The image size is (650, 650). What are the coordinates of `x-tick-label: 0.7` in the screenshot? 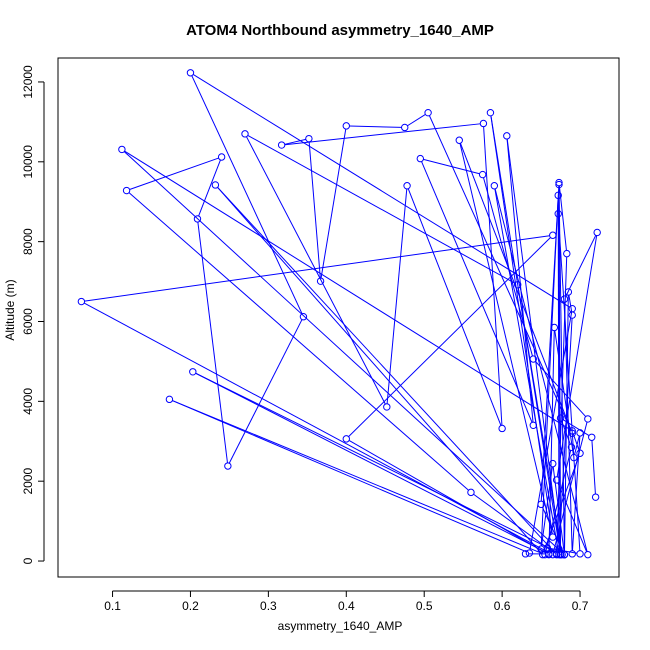 It's located at (580, 606).